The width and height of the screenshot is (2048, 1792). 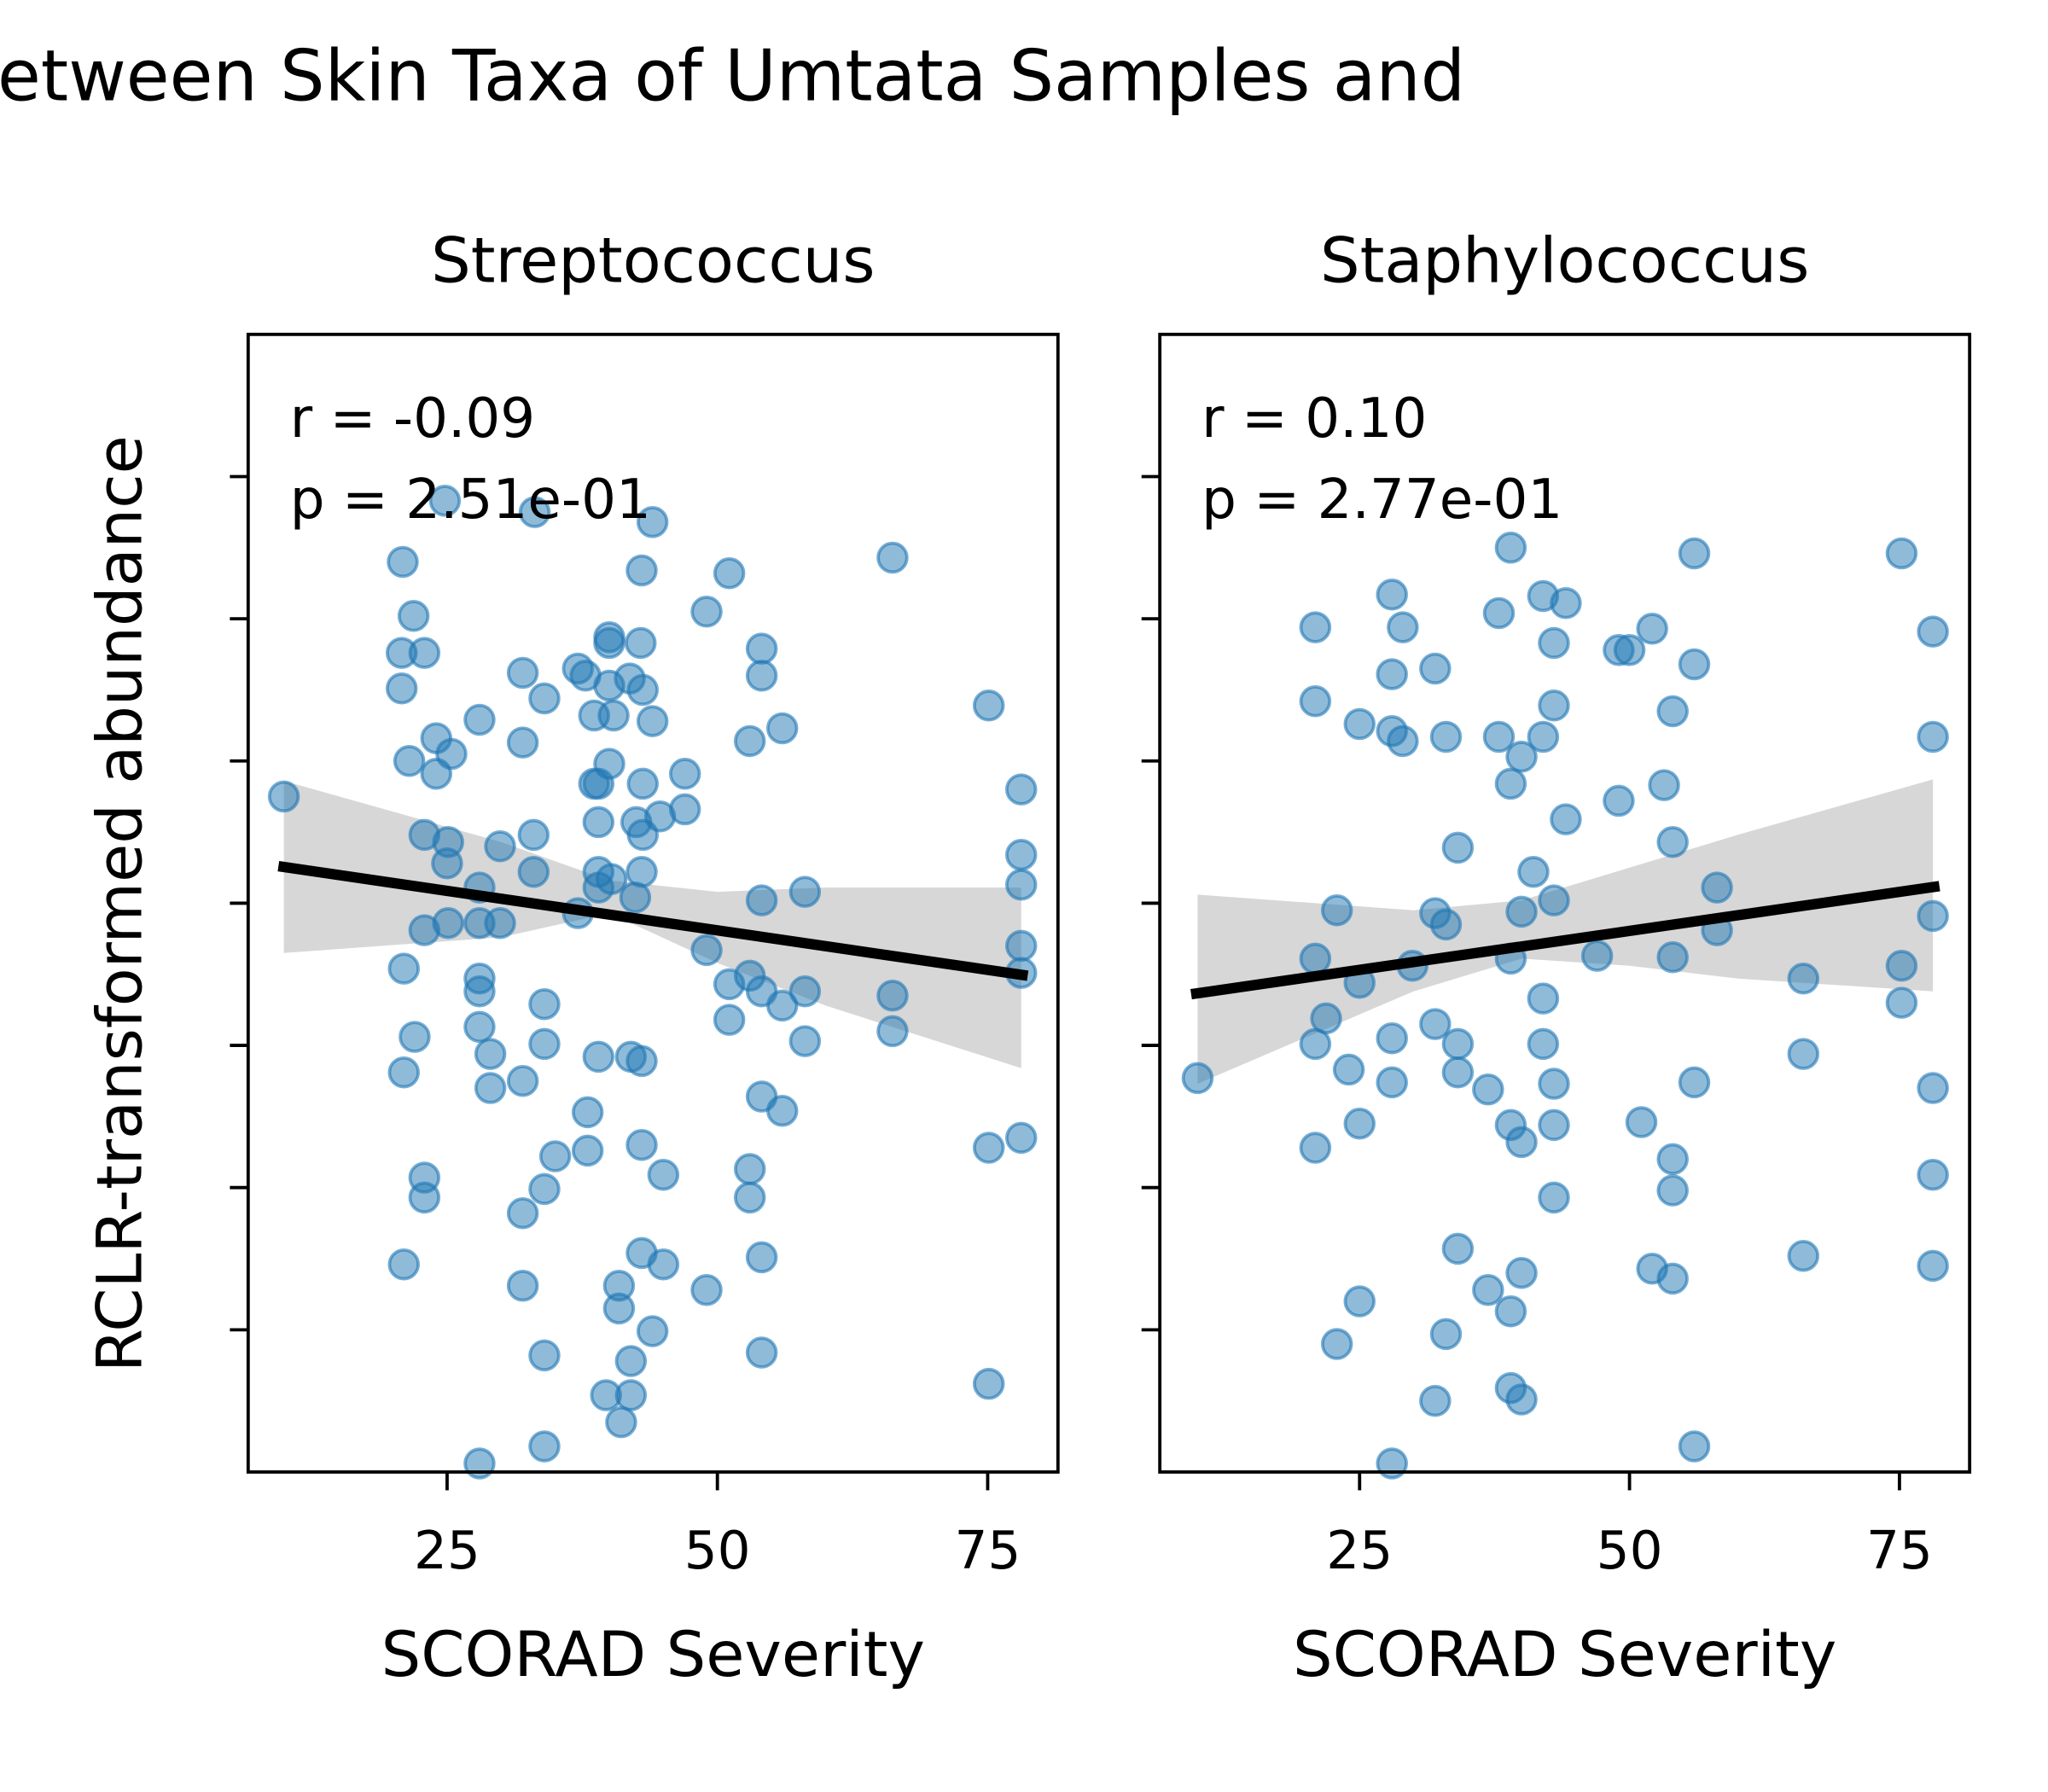 What do you see at coordinates (653, 921) in the screenshot?
I see `regression-line` at bounding box center [653, 921].